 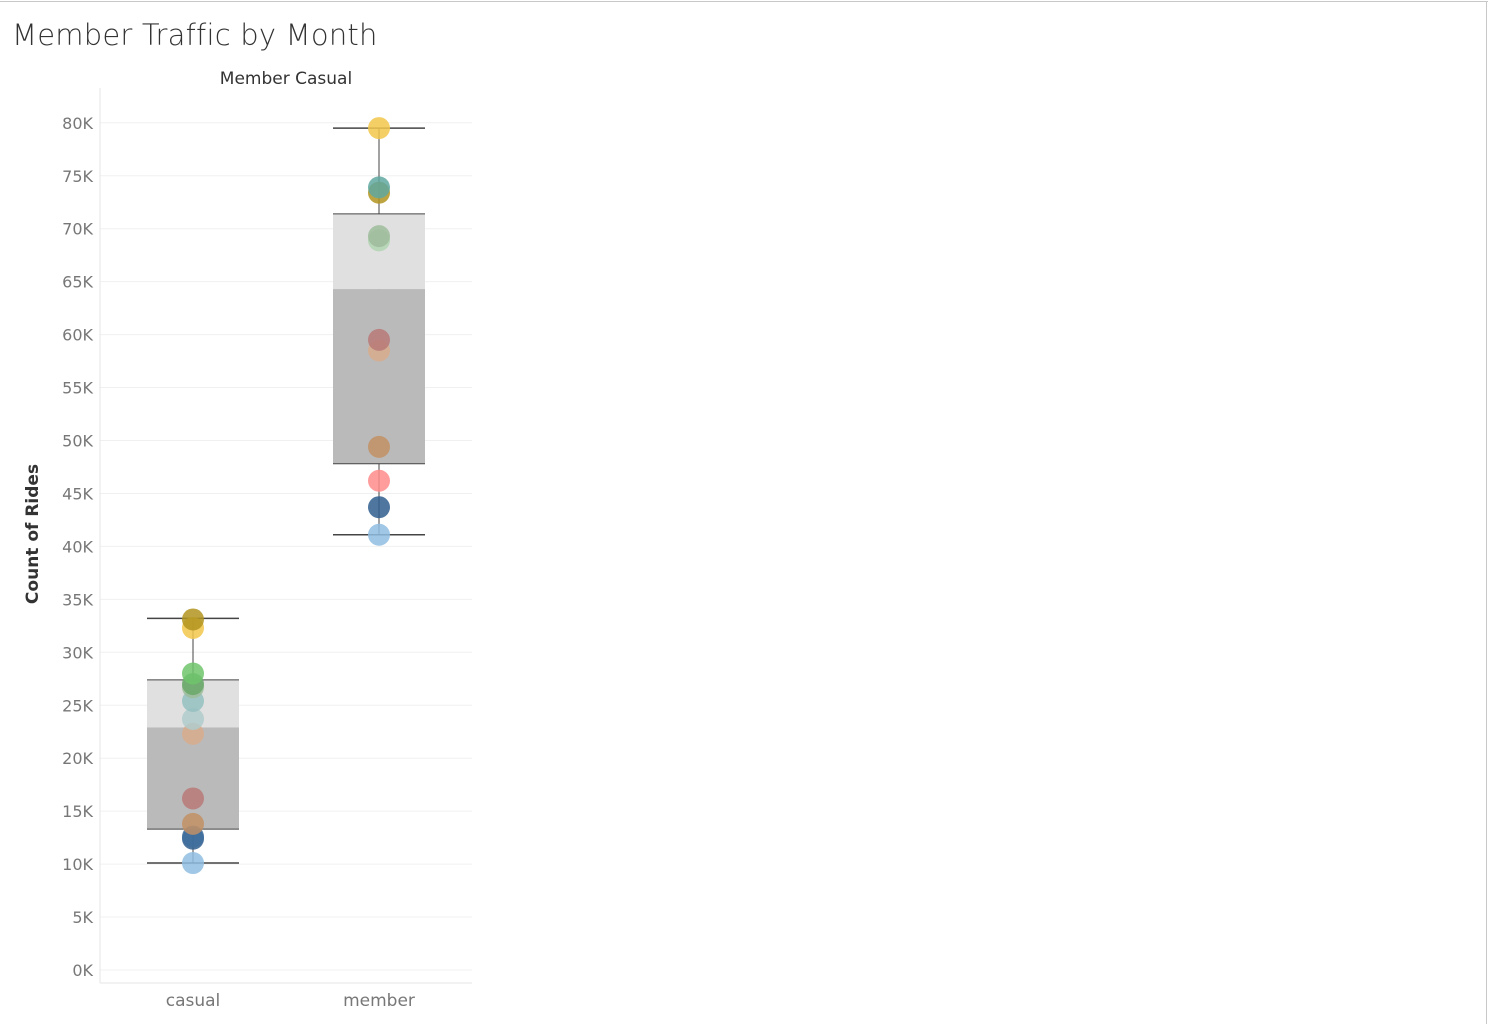 I want to click on y-tick-label: 60K, so click(x=77, y=335).